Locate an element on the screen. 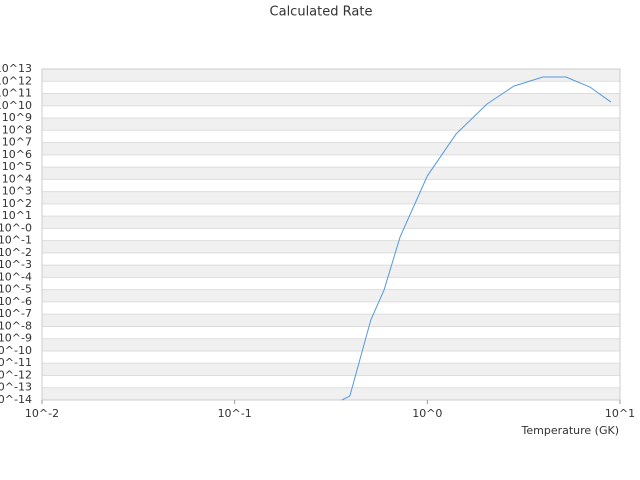  y-tick-label: 10^5 is located at coordinates (17, 166).